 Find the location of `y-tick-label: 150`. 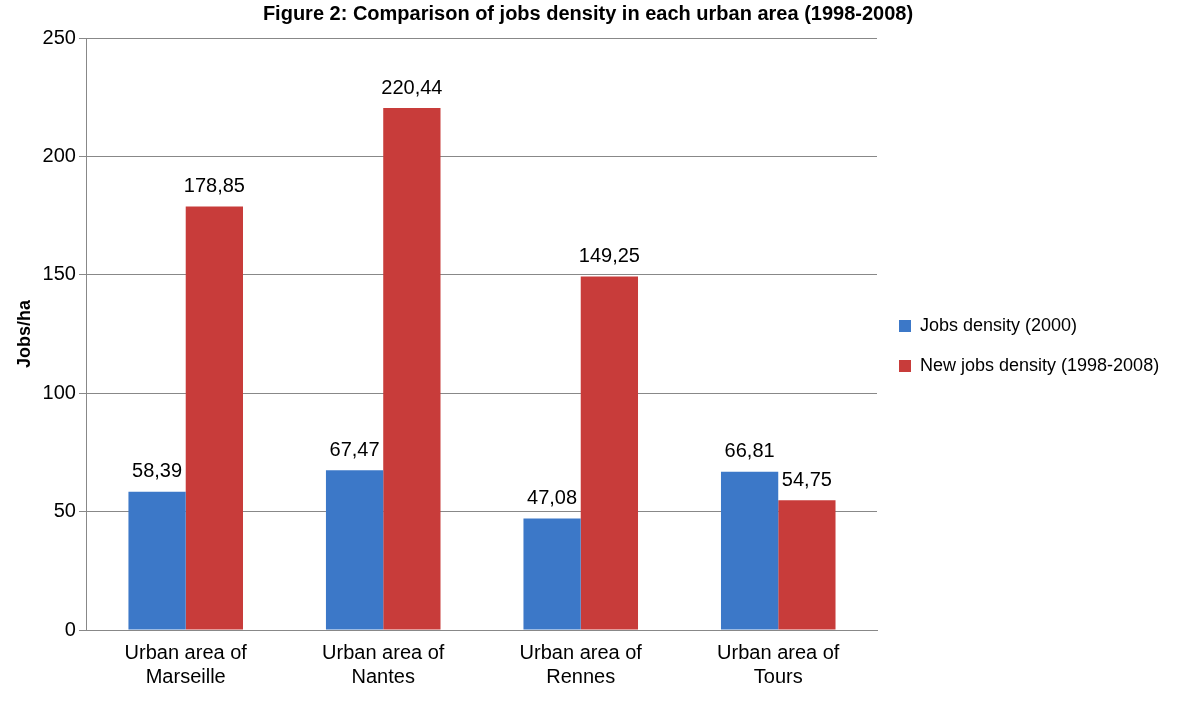

y-tick-label: 150 is located at coordinates (59, 273).